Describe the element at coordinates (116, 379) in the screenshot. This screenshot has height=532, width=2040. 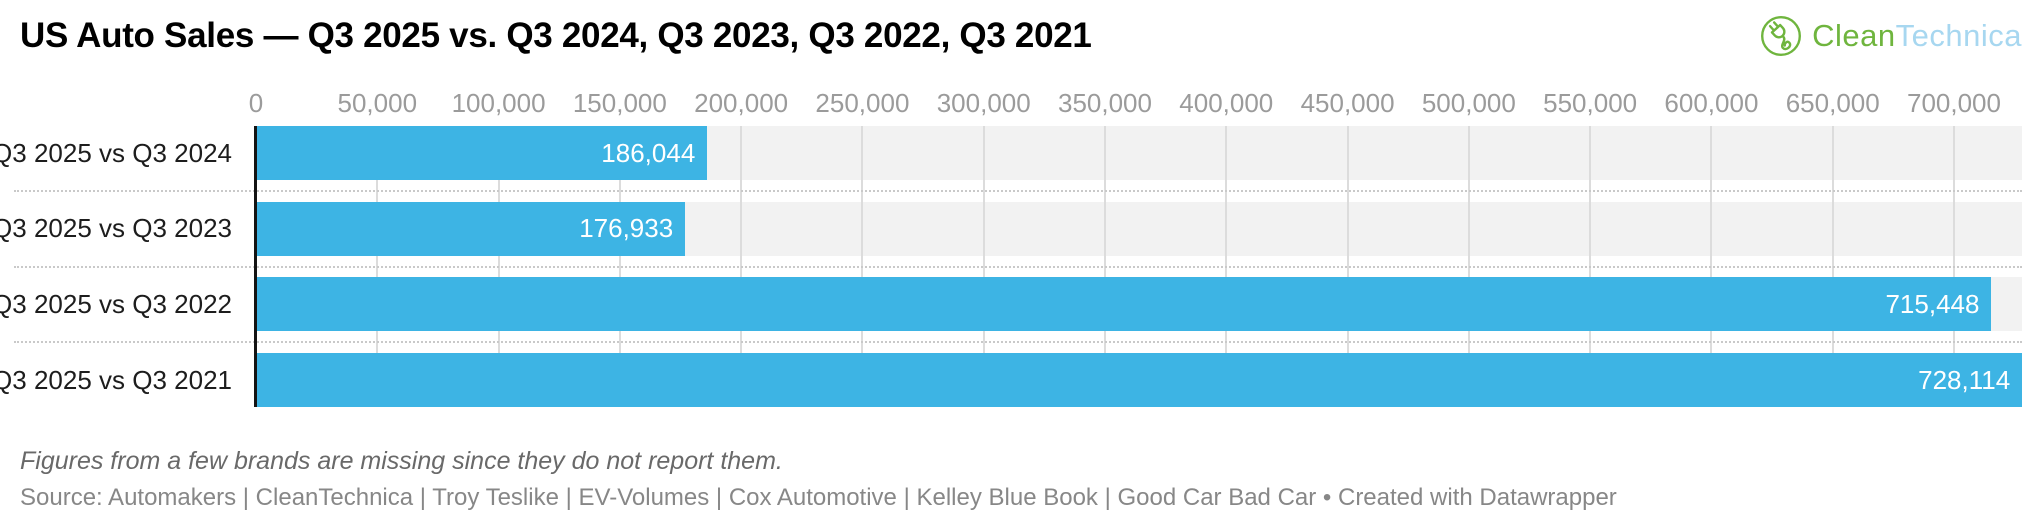
I see `row-label: Q3 2025 vs Q3 2021` at that location.